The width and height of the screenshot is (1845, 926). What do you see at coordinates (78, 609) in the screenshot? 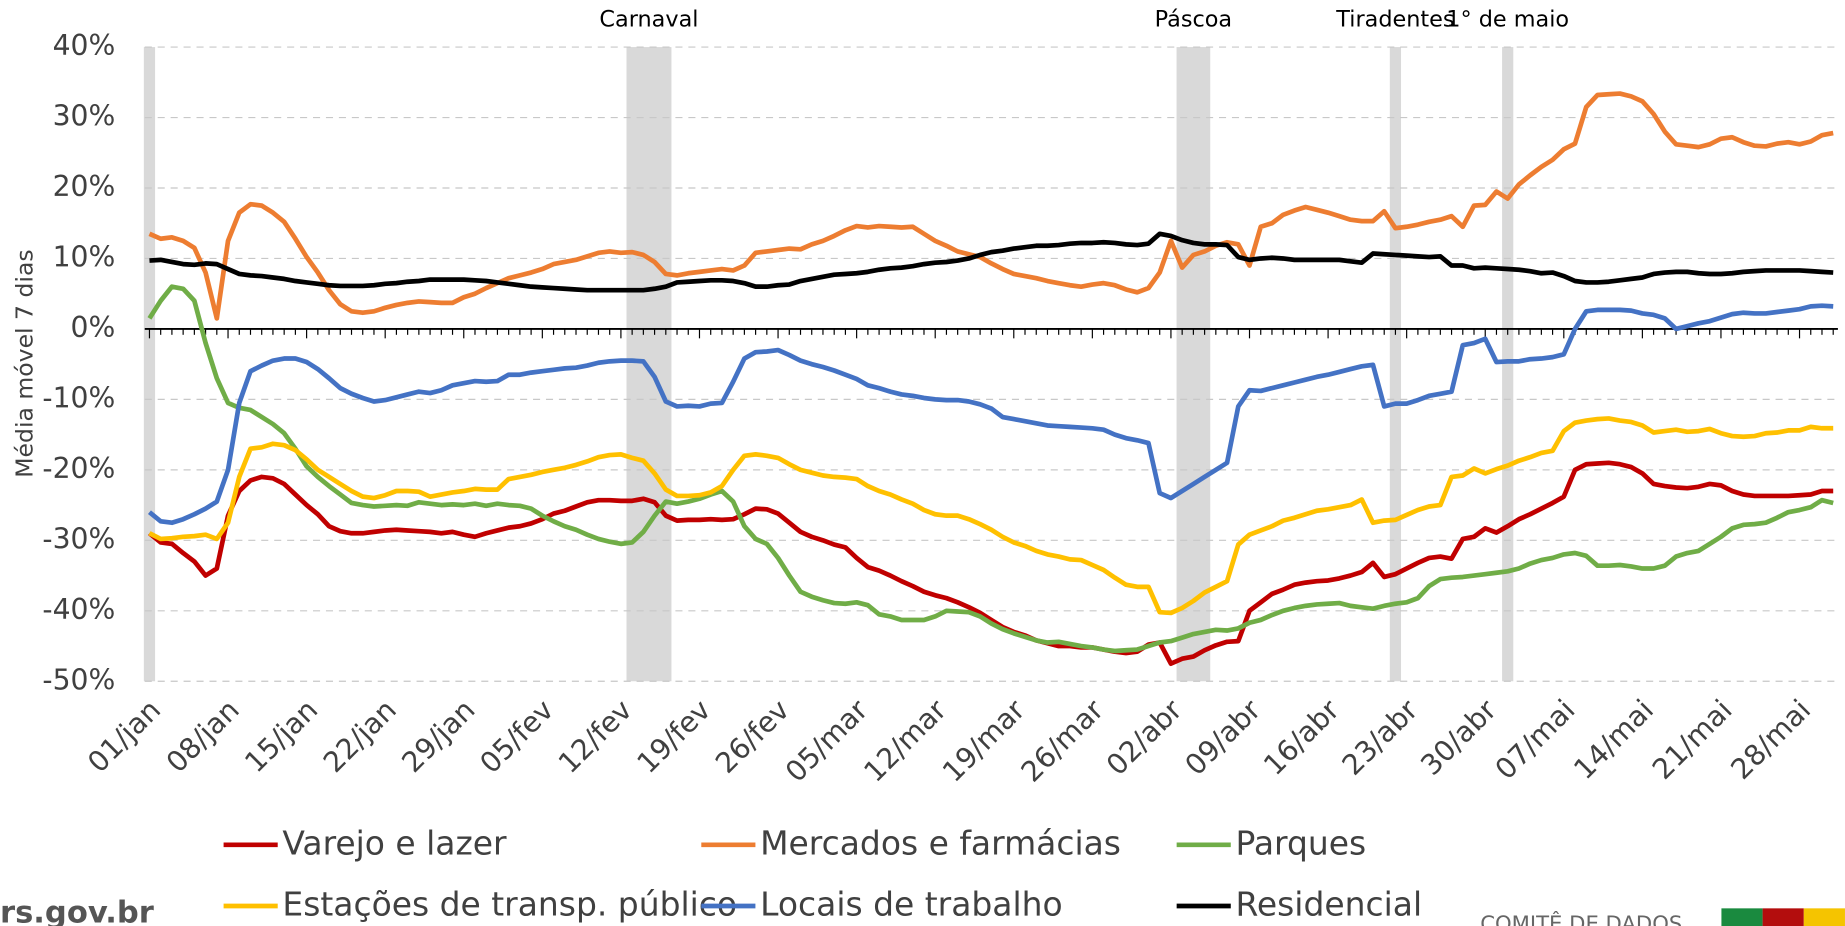
I see `y-tick-label: -40%` at bounding box center [78, 609].